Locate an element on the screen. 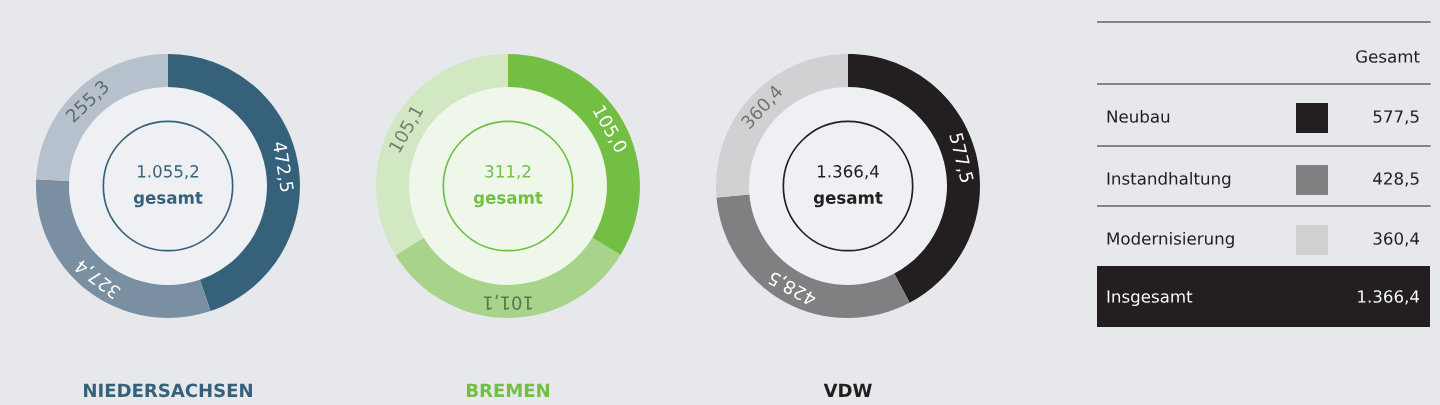  text: 360,4 is located at coordinates (1396, 239).